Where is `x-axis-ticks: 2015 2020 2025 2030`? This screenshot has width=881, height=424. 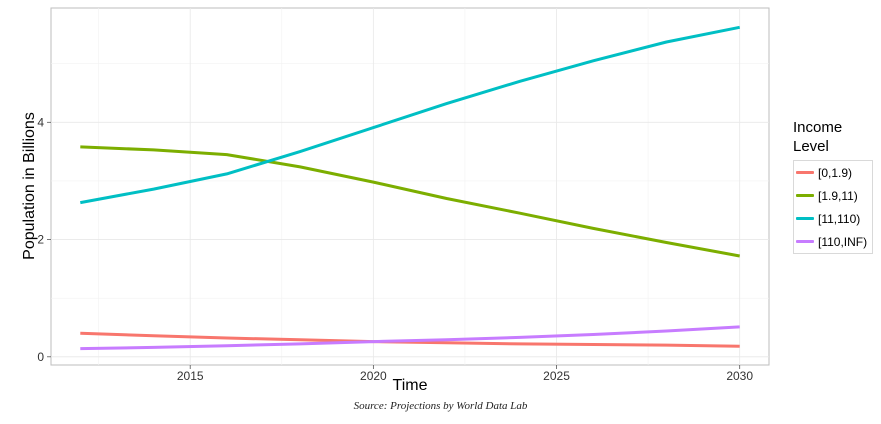 x-axis-ticks: 2015 2020 2025 2030 is located at coordinates (465, 374).